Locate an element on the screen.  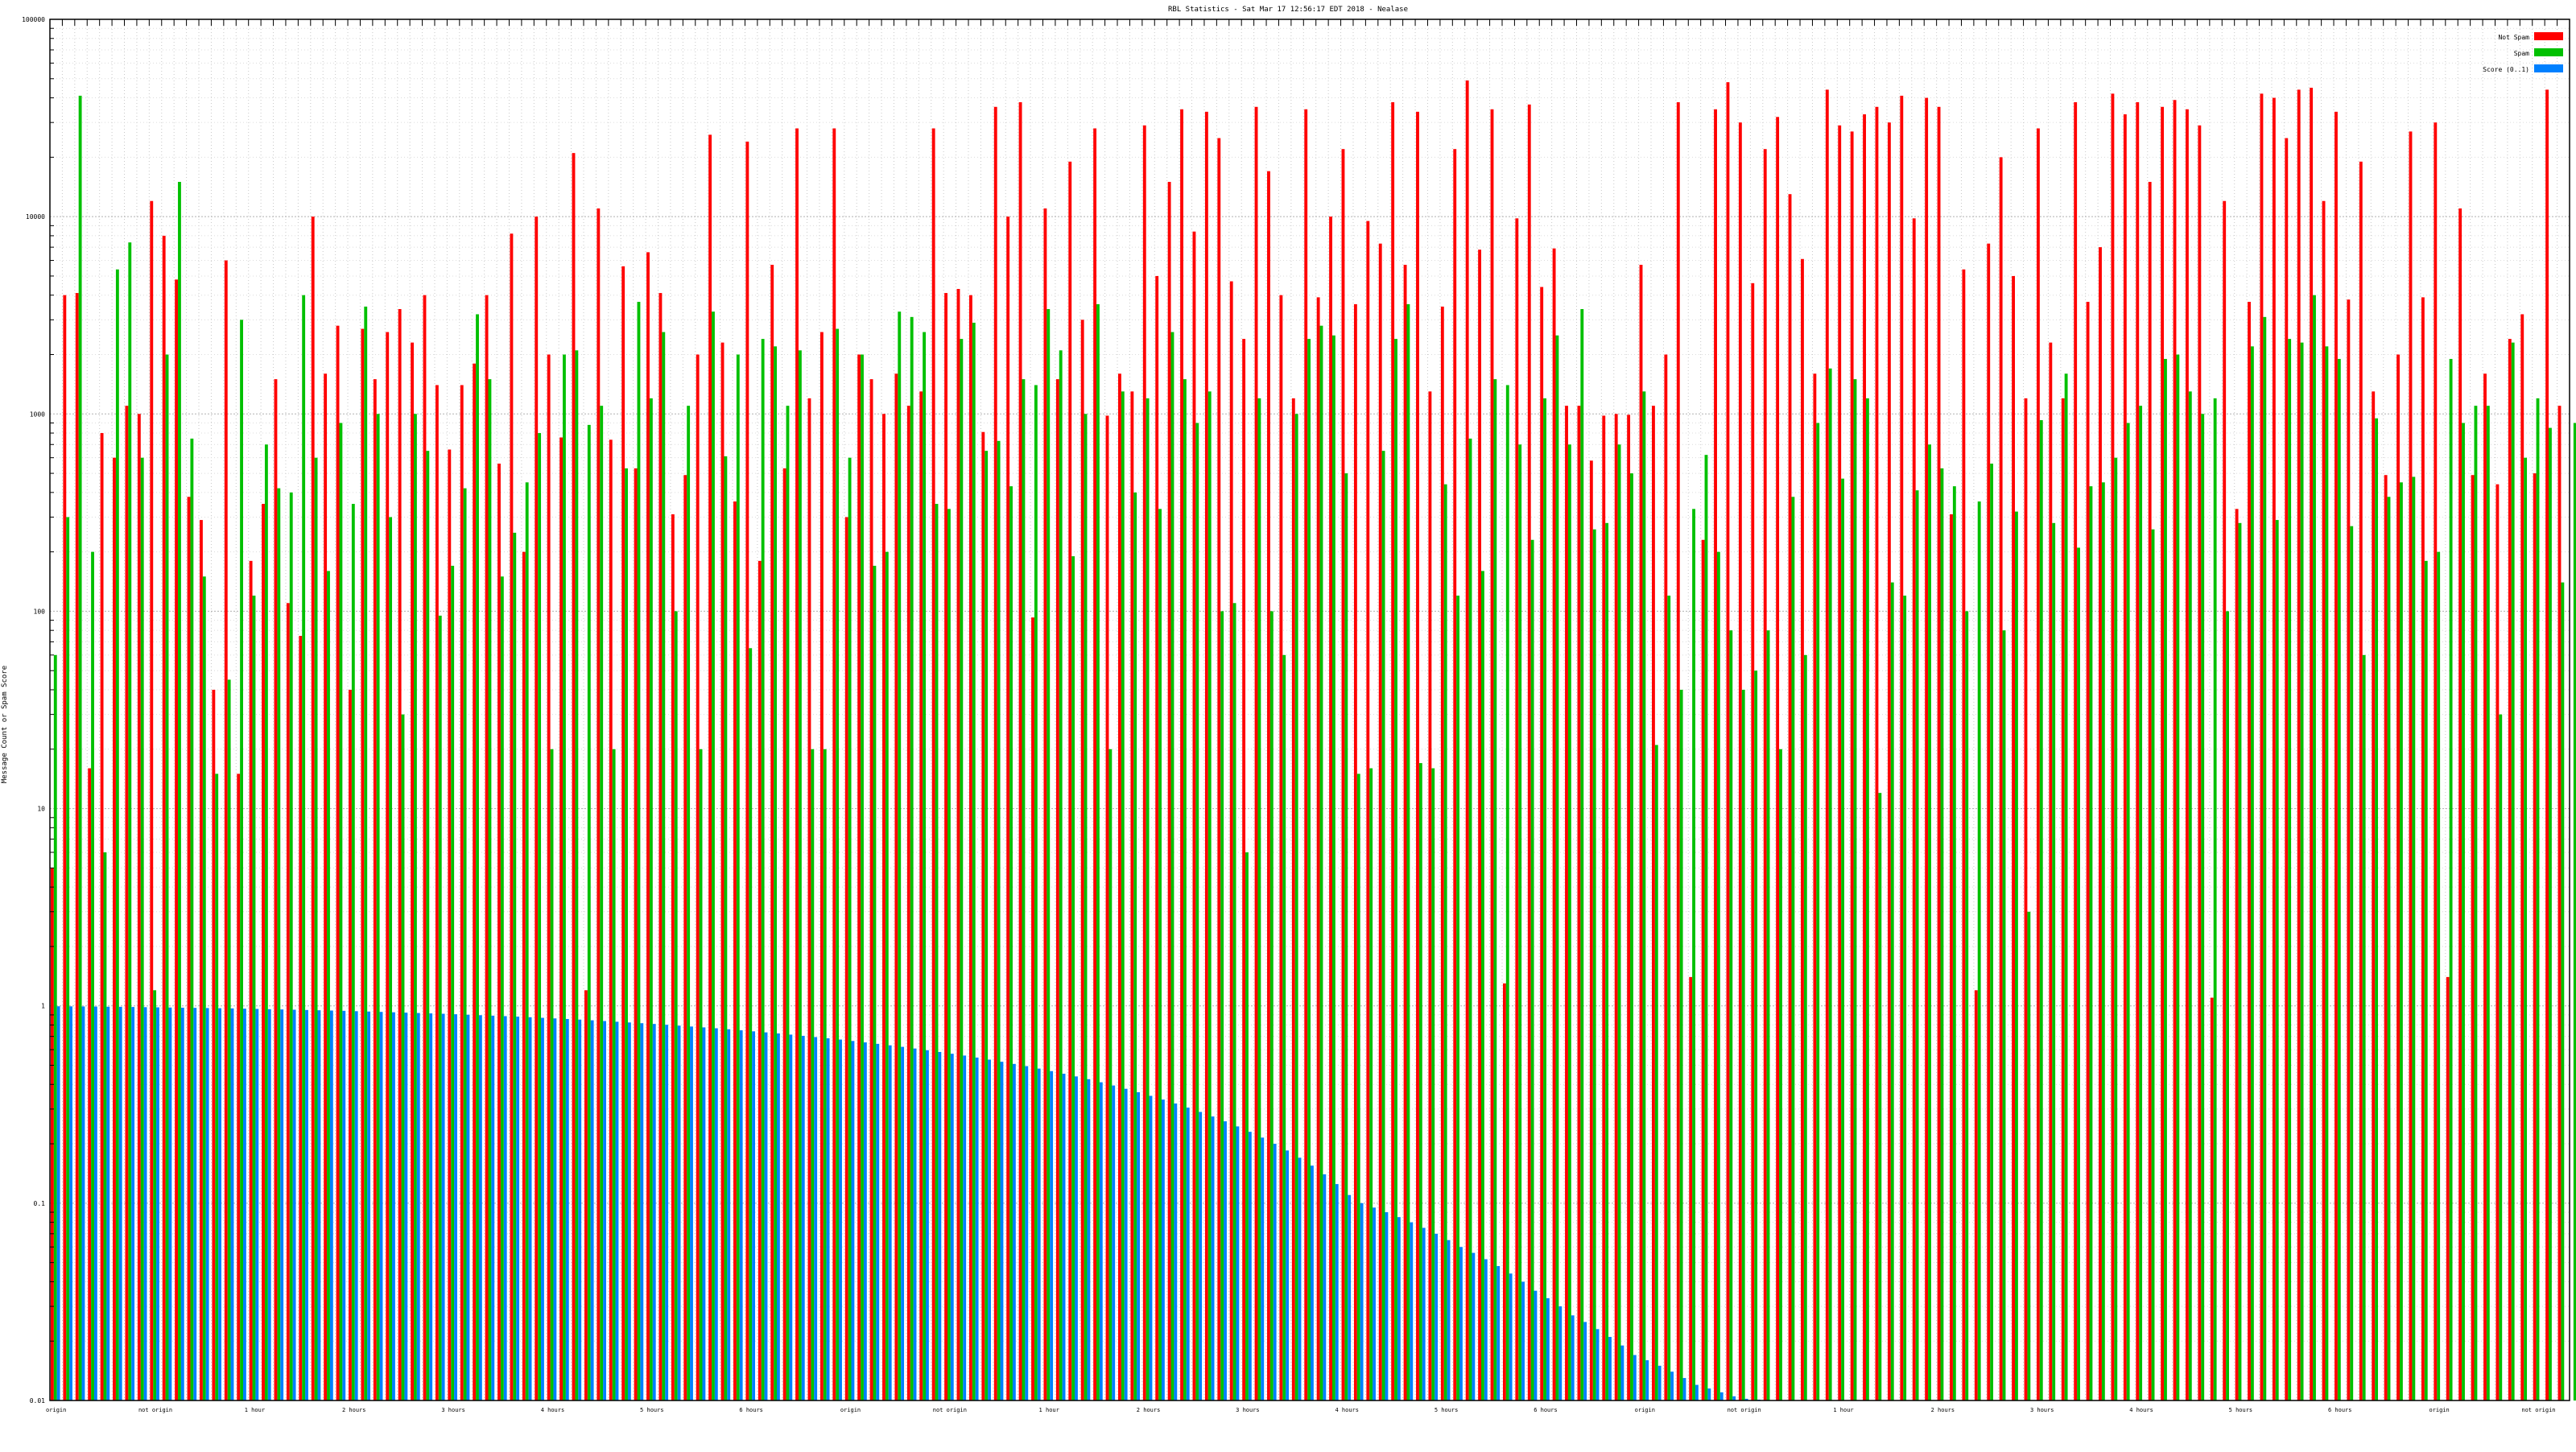
y-tick-label: 0.1 is located at coordinates (40, 1203).